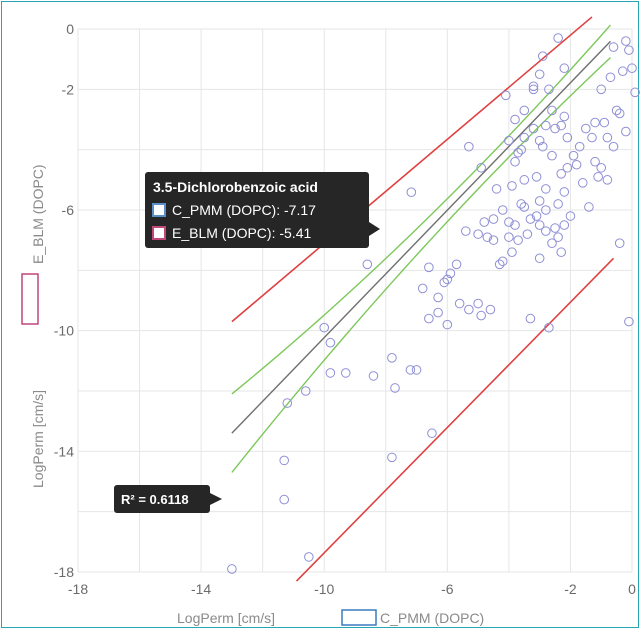  Describe the element at coordinates (570, 589) in the screenshot. I see `x-tick-label: -2` at that location.